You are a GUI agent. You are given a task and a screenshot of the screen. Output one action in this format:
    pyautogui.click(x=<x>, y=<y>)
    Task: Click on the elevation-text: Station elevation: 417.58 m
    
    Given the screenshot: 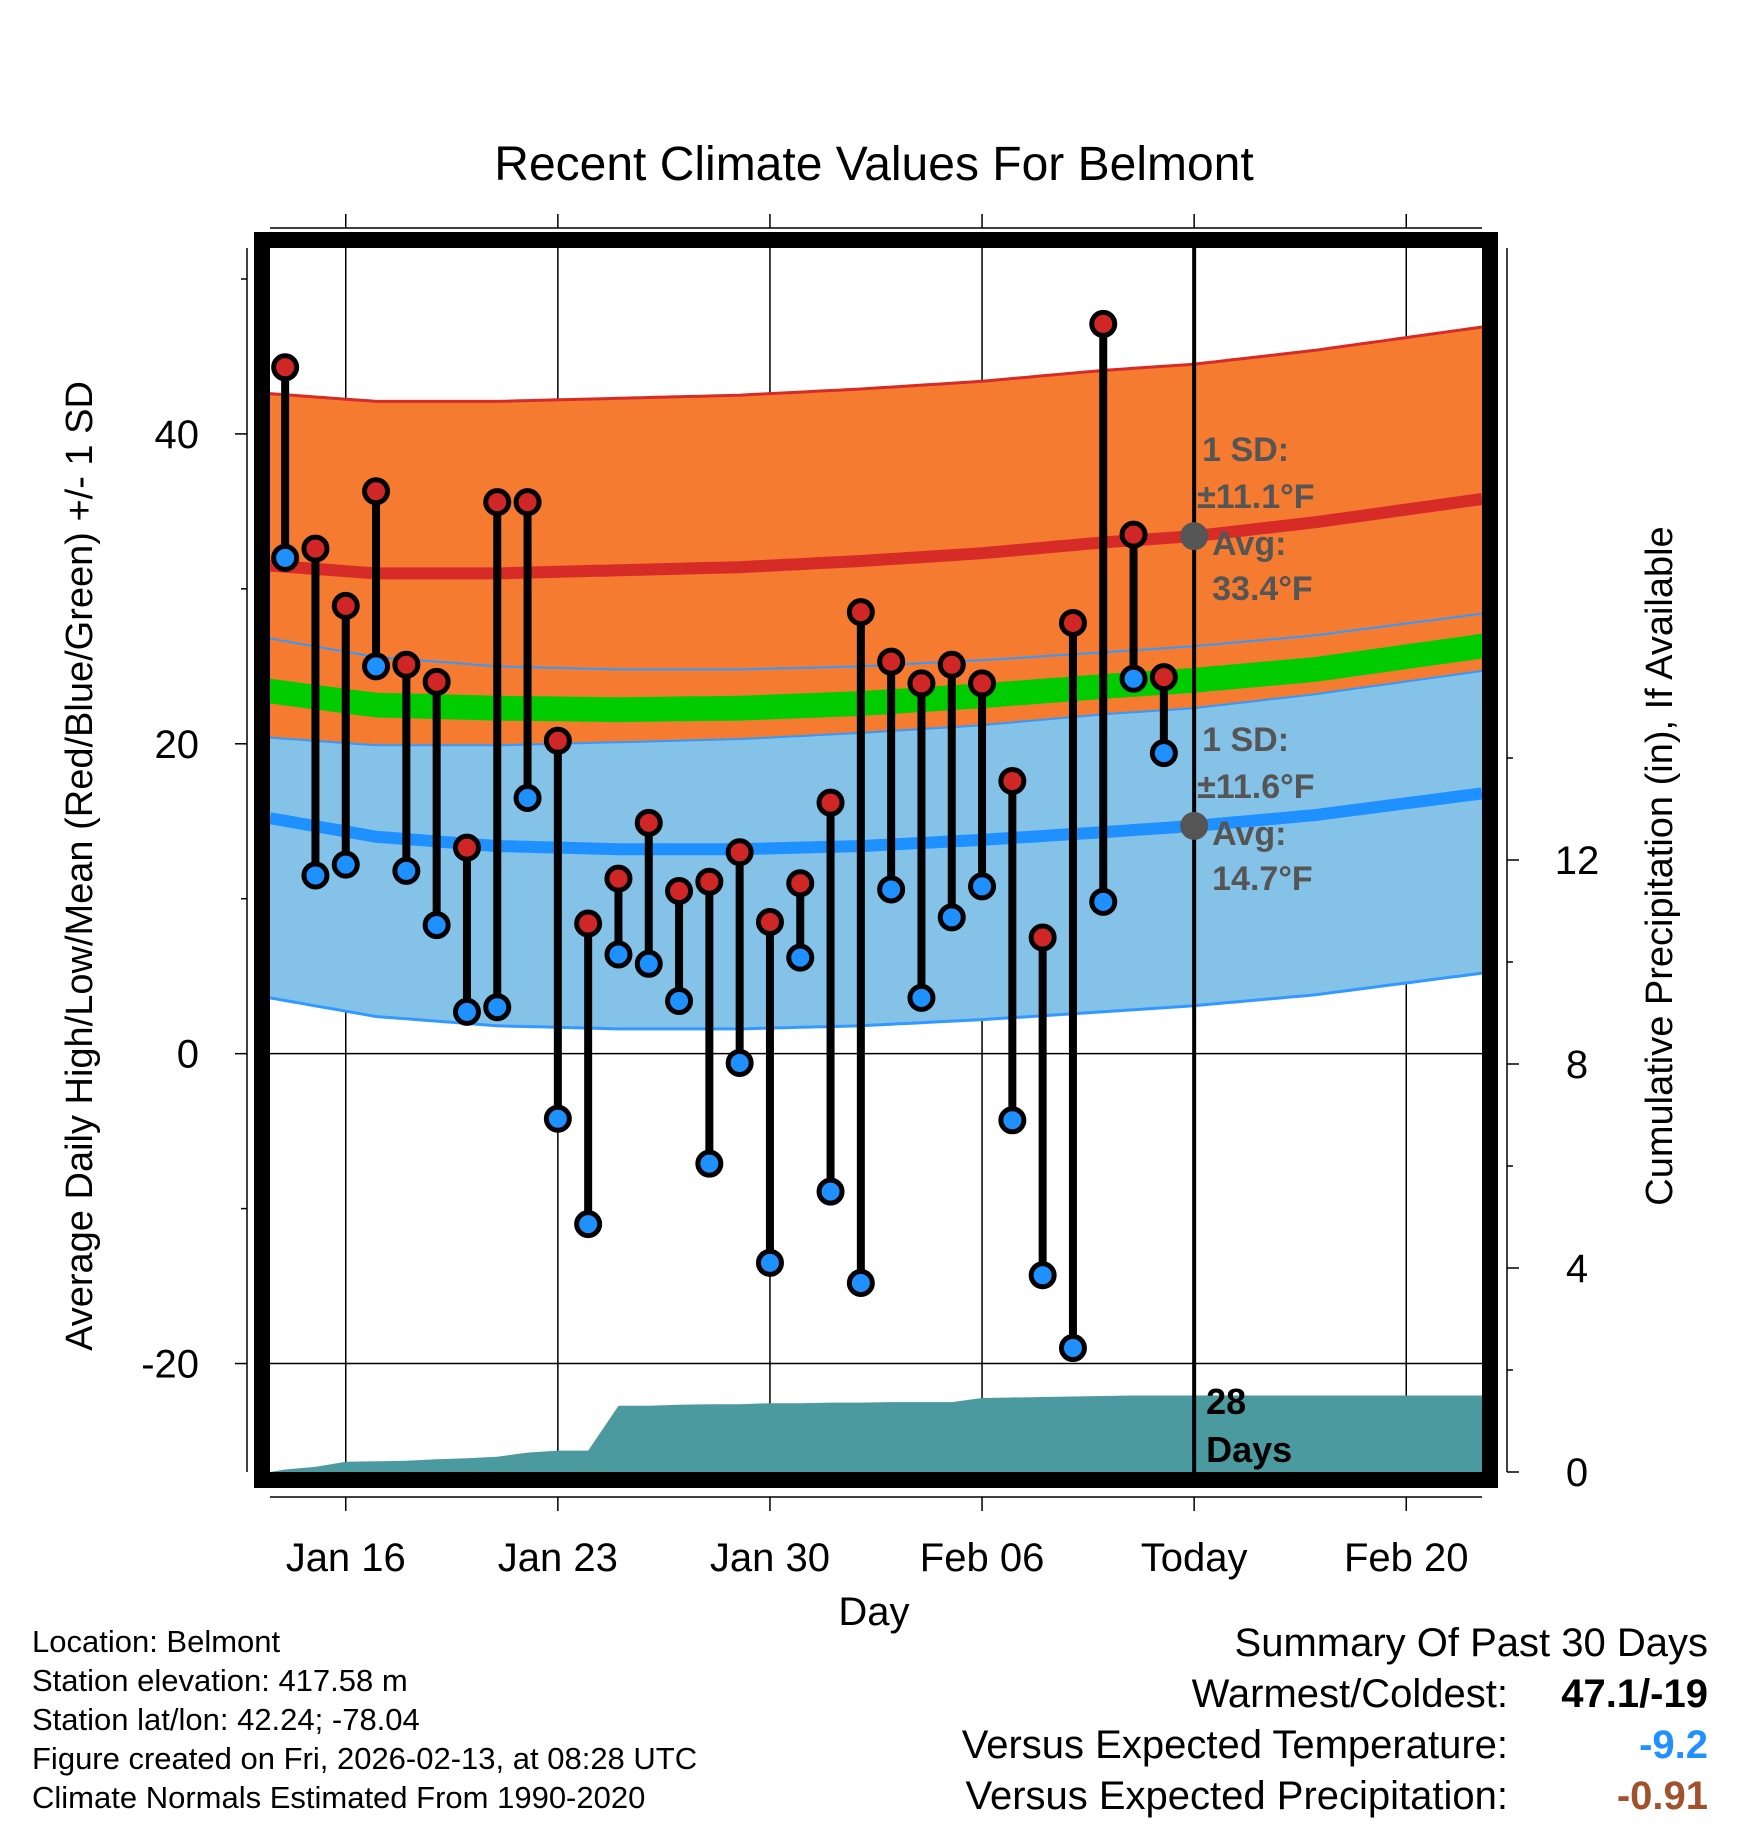 What is the action you would take?
    pyautogui.click(x=220, y=1680)
    